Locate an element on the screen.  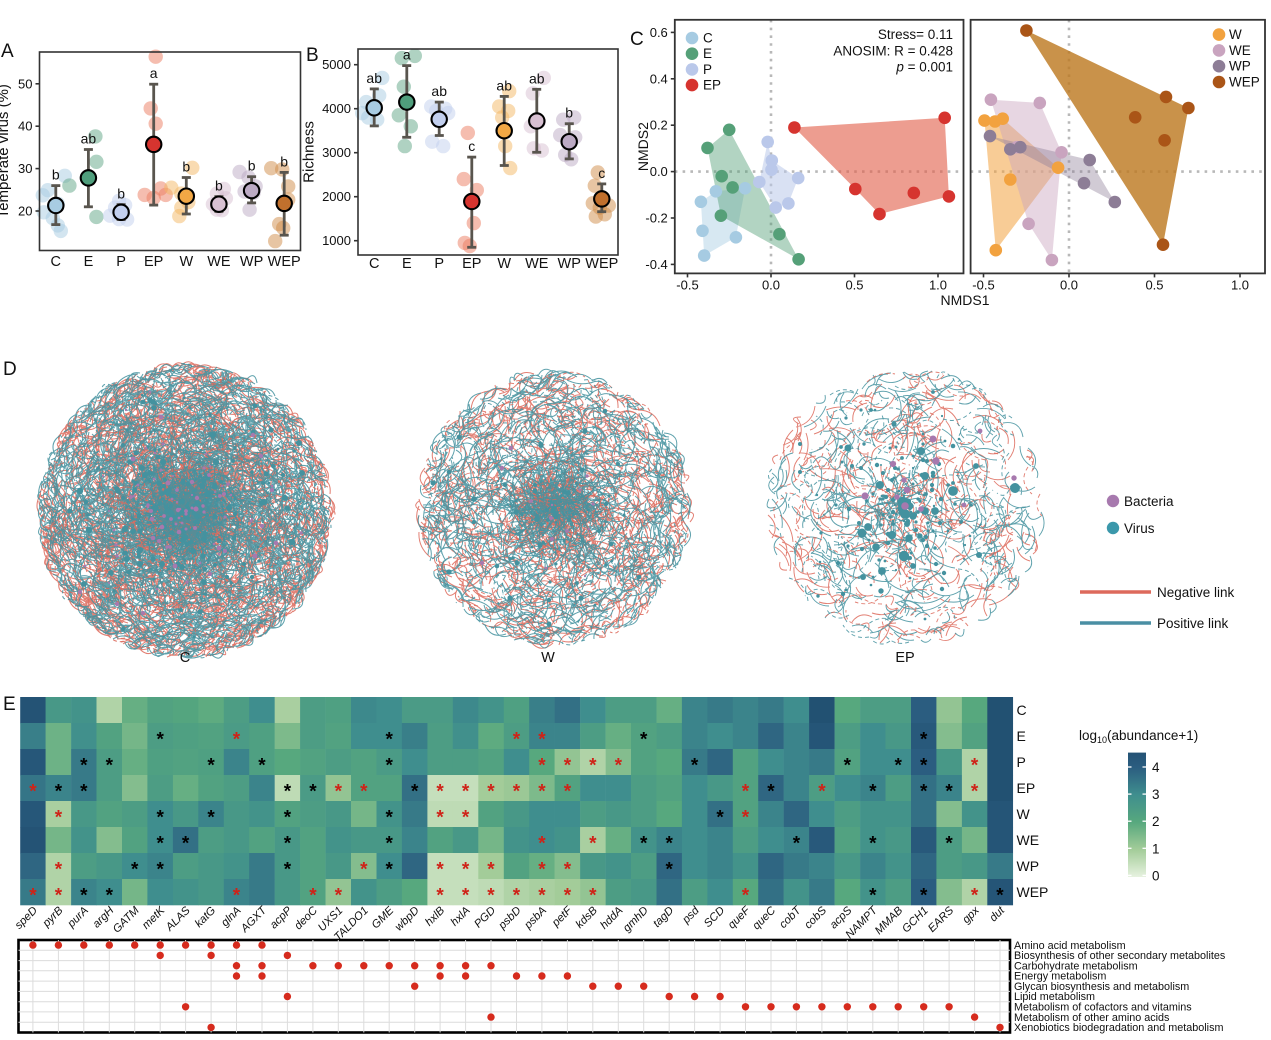
svg-text: P is located at coordinates (439, 264).